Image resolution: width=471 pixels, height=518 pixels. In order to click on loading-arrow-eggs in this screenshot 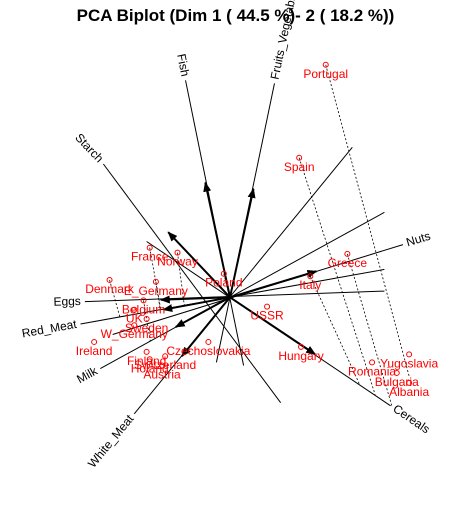, I will do `click(195, 299)`.